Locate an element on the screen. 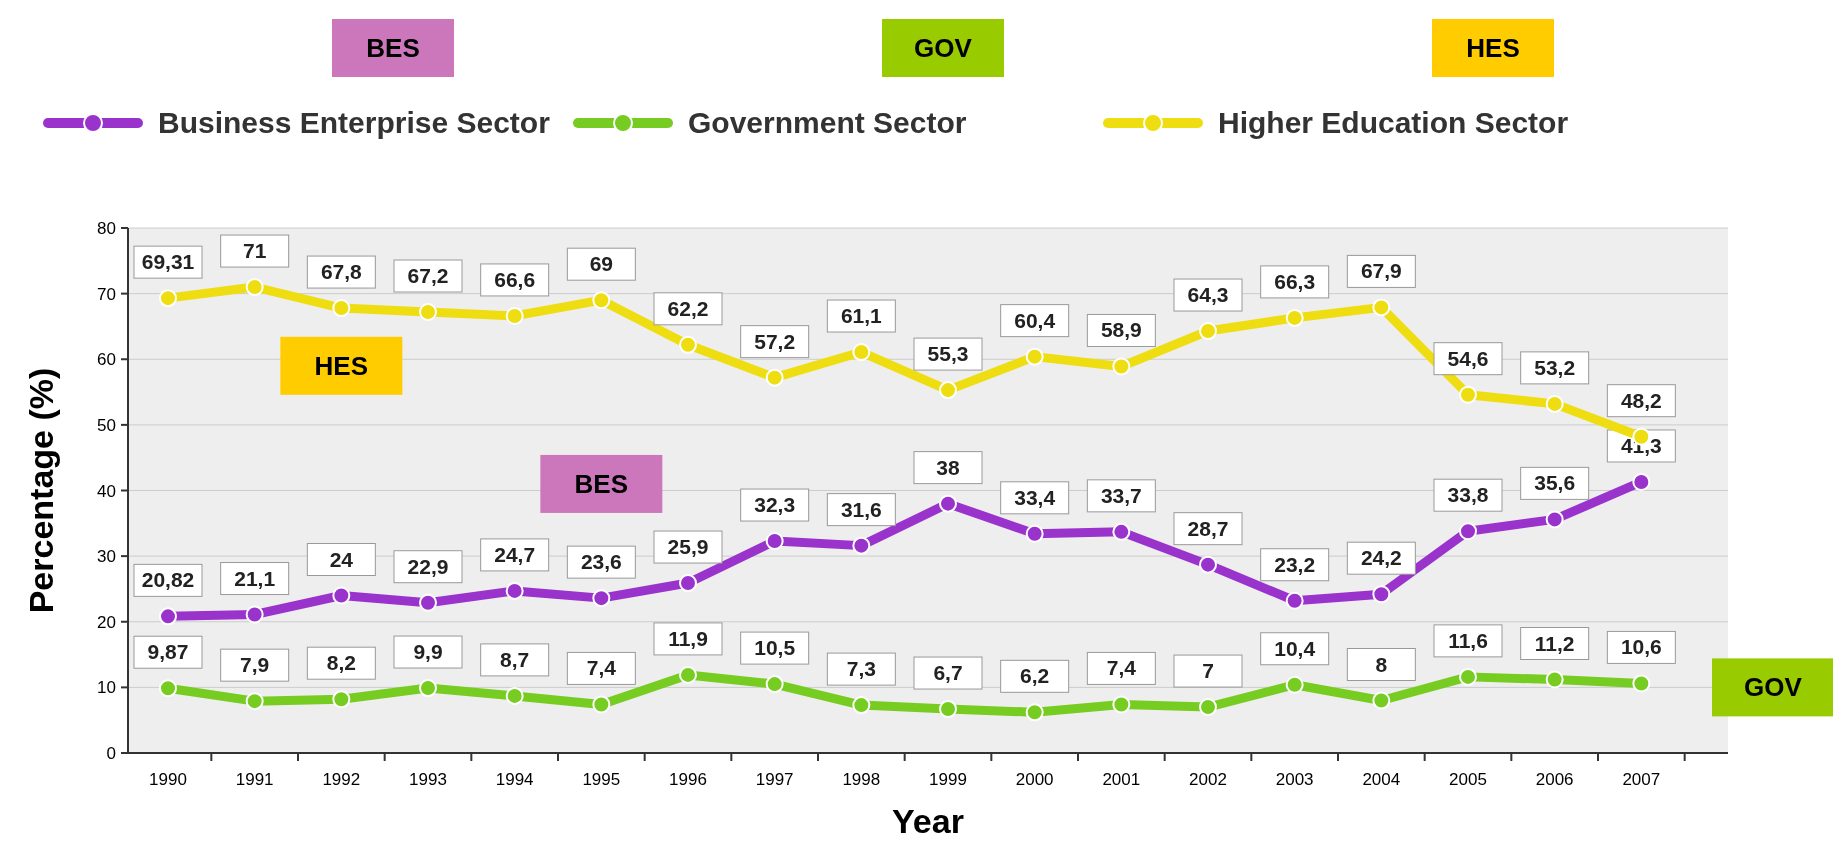 This screenshot has width=1841, height=858. data-label: 24 is located at coordinates (341, 559).